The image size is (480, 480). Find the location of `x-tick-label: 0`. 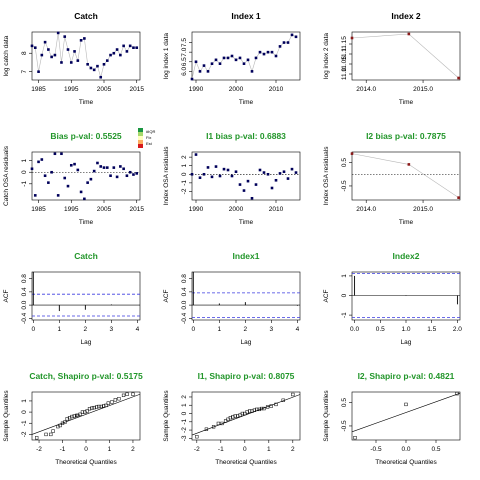

x-tick-label: 0 is located at coordinates (193, 329).